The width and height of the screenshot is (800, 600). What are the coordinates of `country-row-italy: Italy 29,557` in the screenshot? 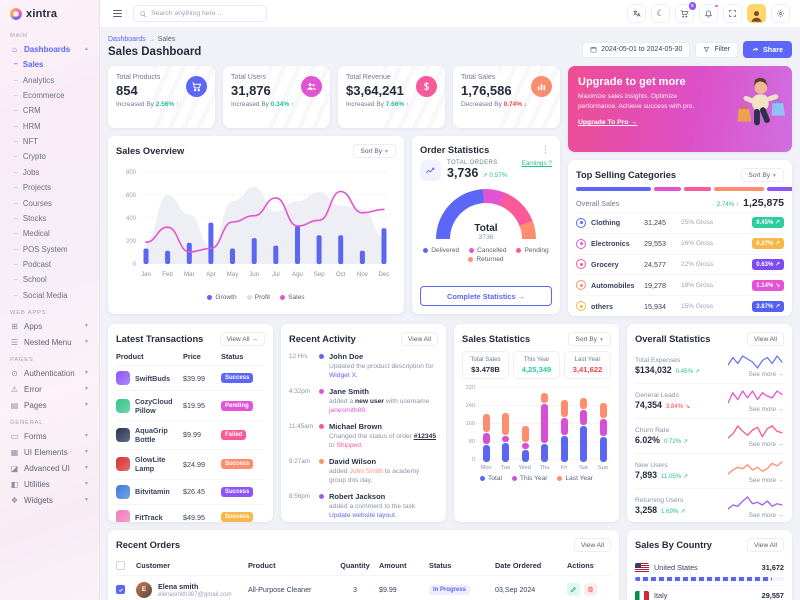 It's located at (709, 592).